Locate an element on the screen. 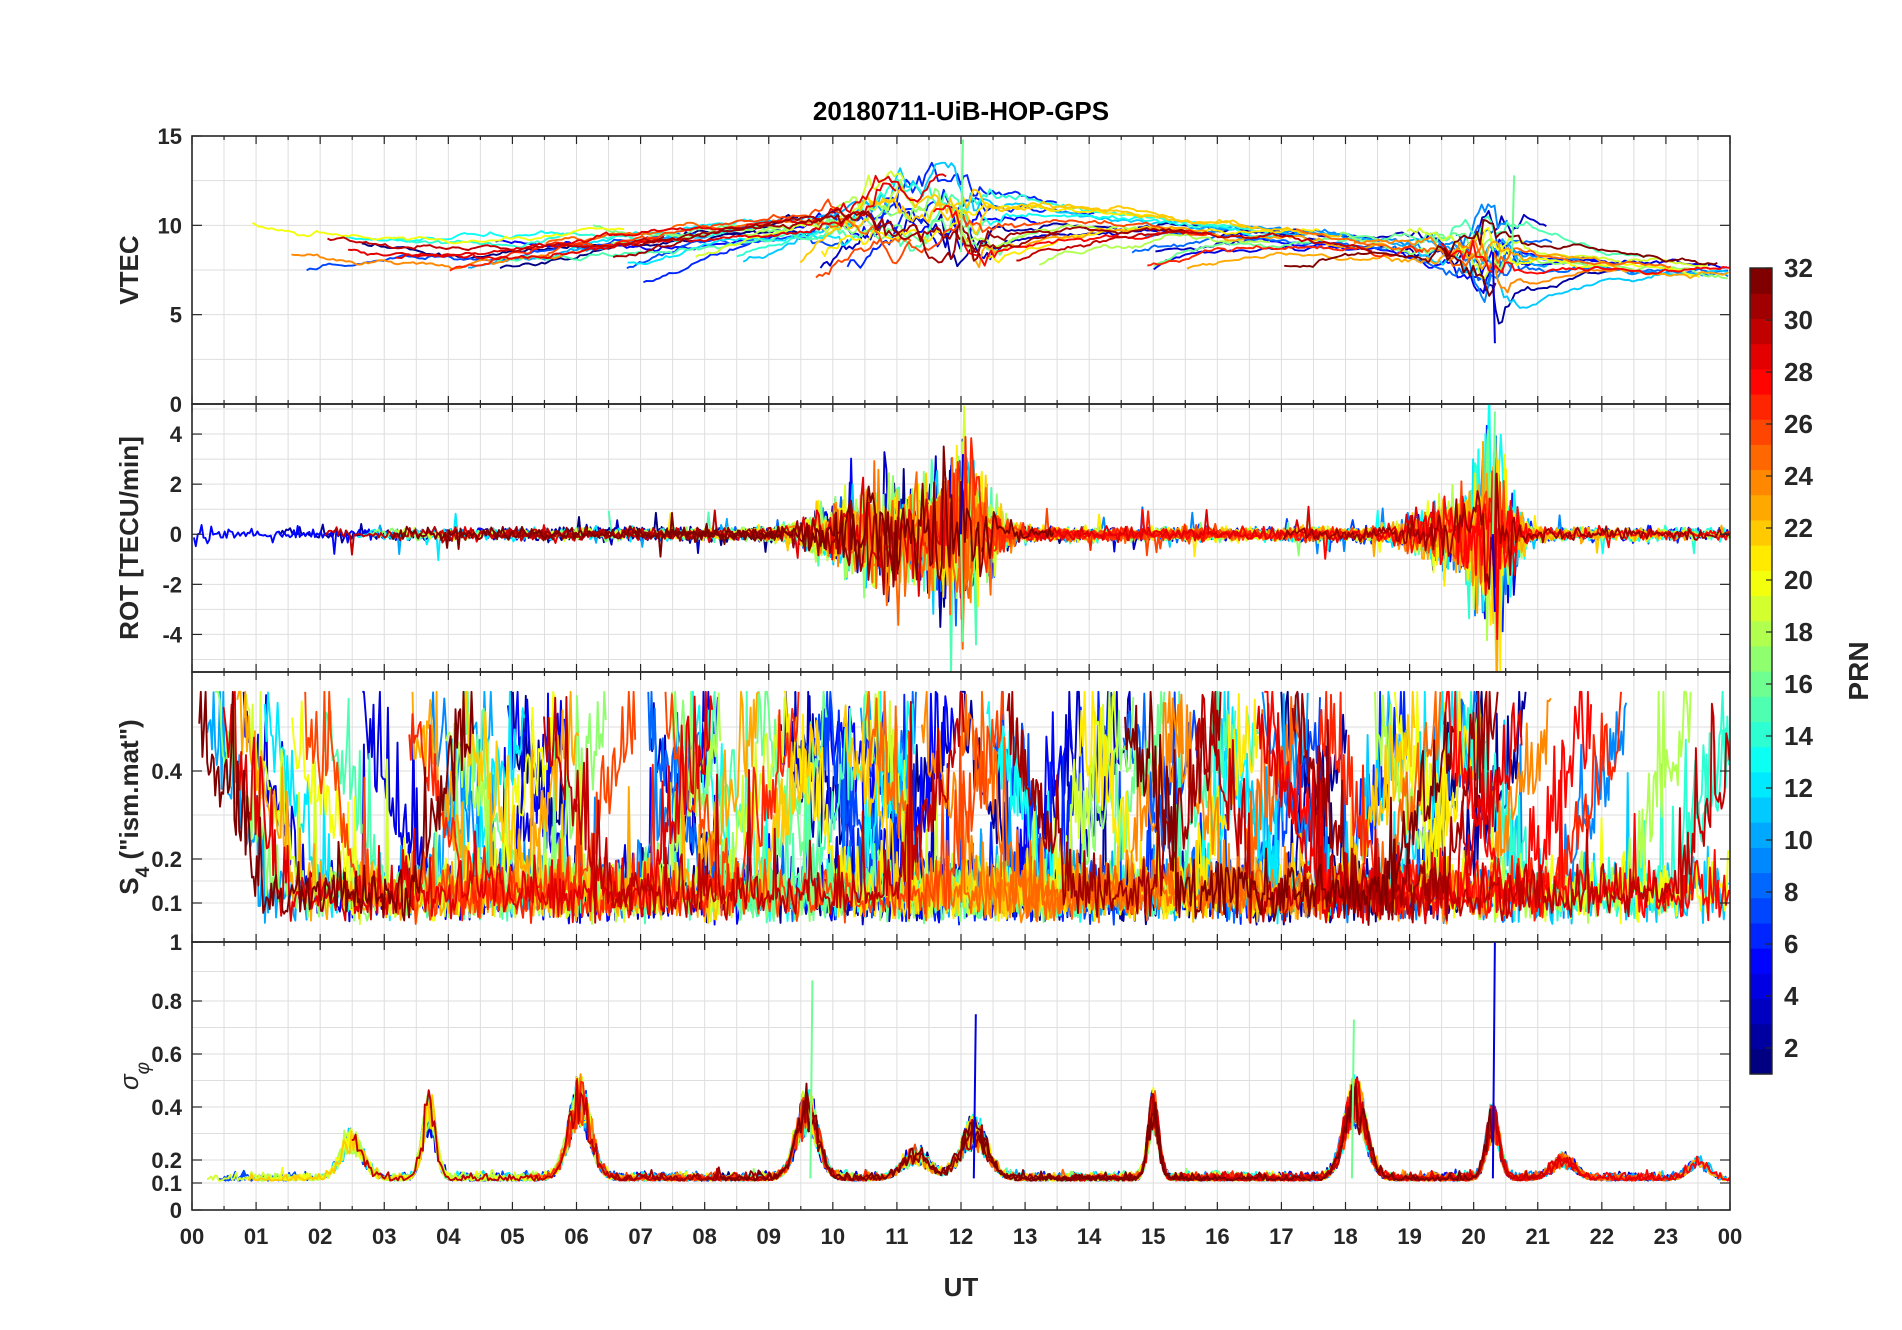 The width and height of the screenshot is (1902, 1330). x-tick-label: 14 is located at coordinates (1089, 1236).